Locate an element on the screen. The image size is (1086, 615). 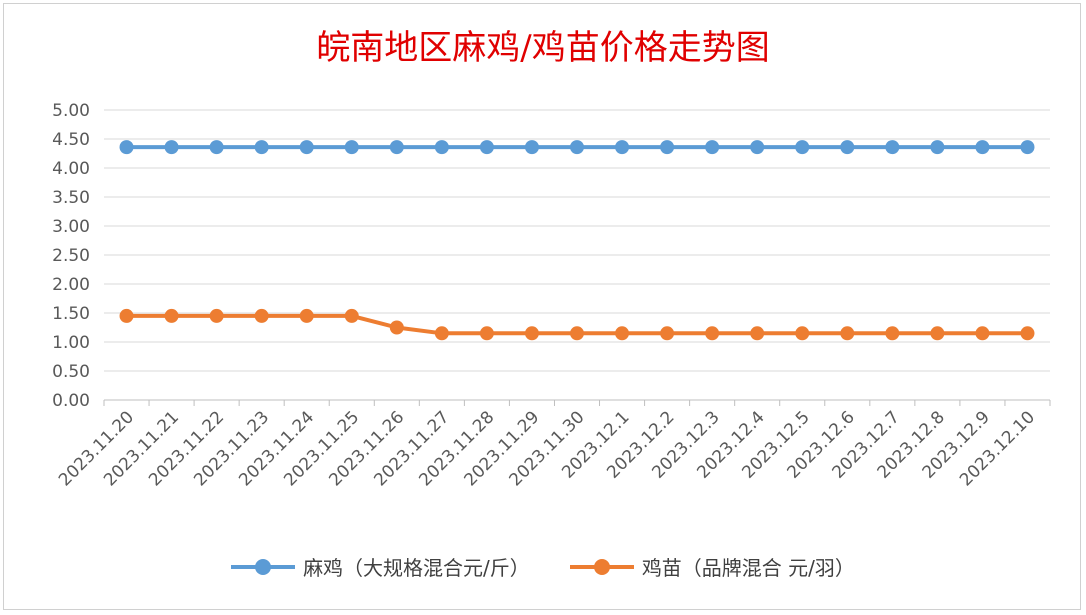
y-tick-label: 0.00 is located at coordinates (71, 401).